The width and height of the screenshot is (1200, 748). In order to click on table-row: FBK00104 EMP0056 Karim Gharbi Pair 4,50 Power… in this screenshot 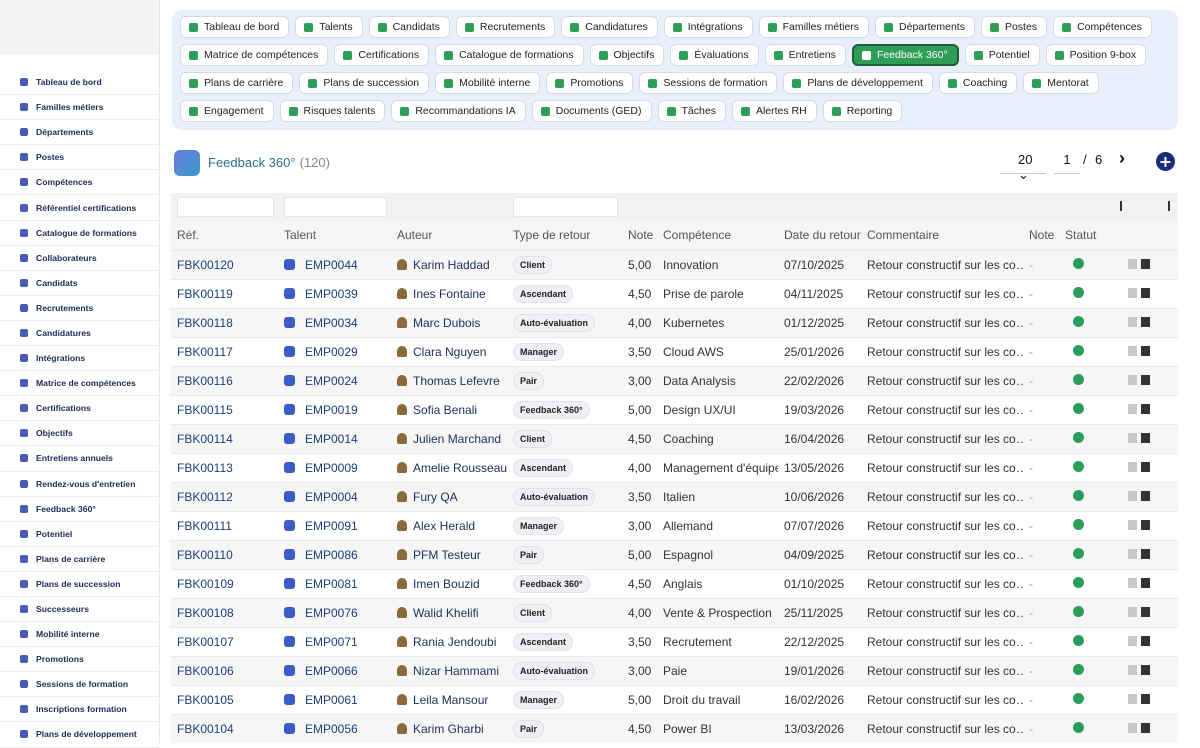, I will do `click(674, 728)`.